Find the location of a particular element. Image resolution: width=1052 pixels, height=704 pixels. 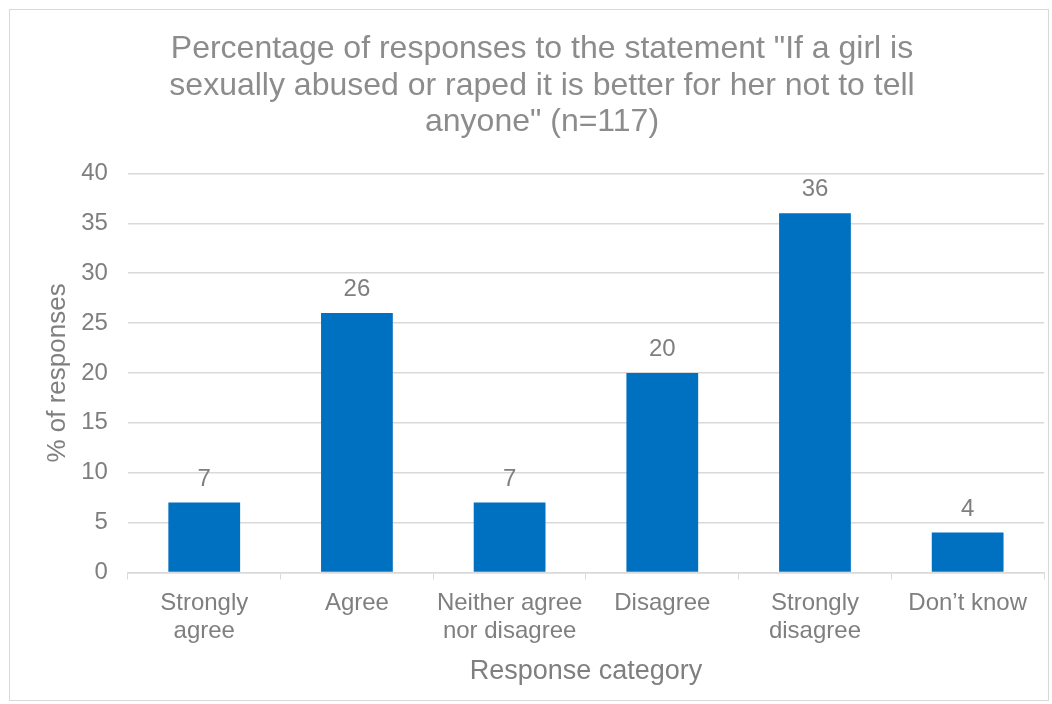

x-tick-label: Neither agree nor disagree is located at coordinates (509, 616).